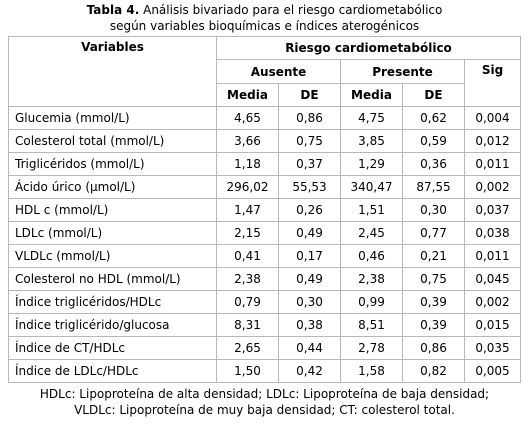 The width and height of the screenshot is (529, 425). What do you see at coordinates (492, 348) in the screenshot?
I see `value-cell: 0,035` at bounding box center [492, 348].